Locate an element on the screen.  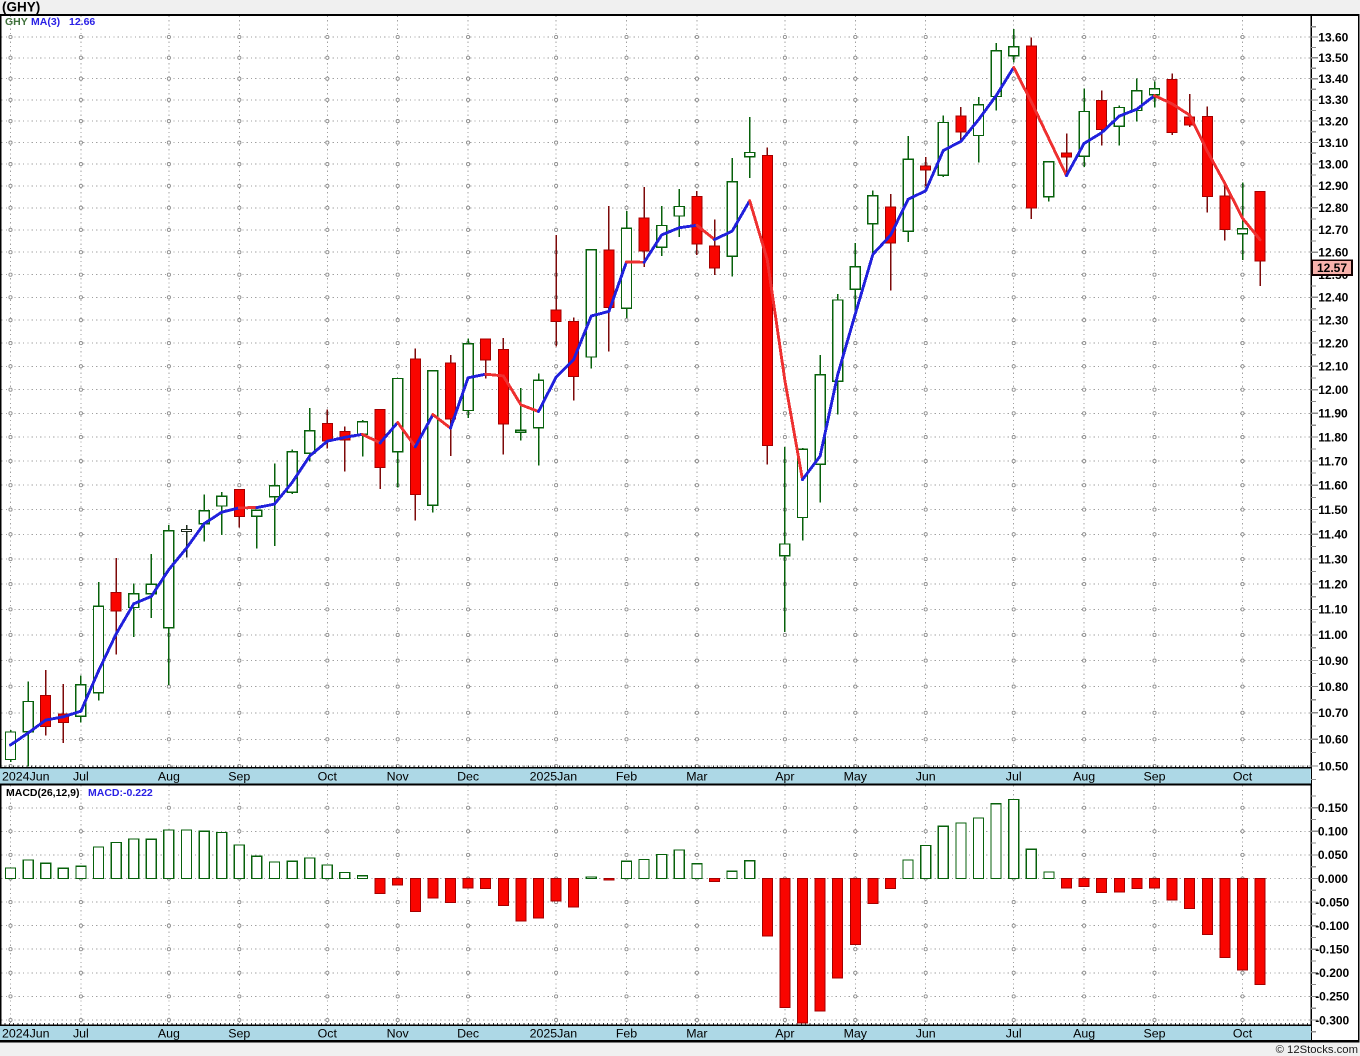
svg-text: 10.50 is located at coordinates (1333, 766).